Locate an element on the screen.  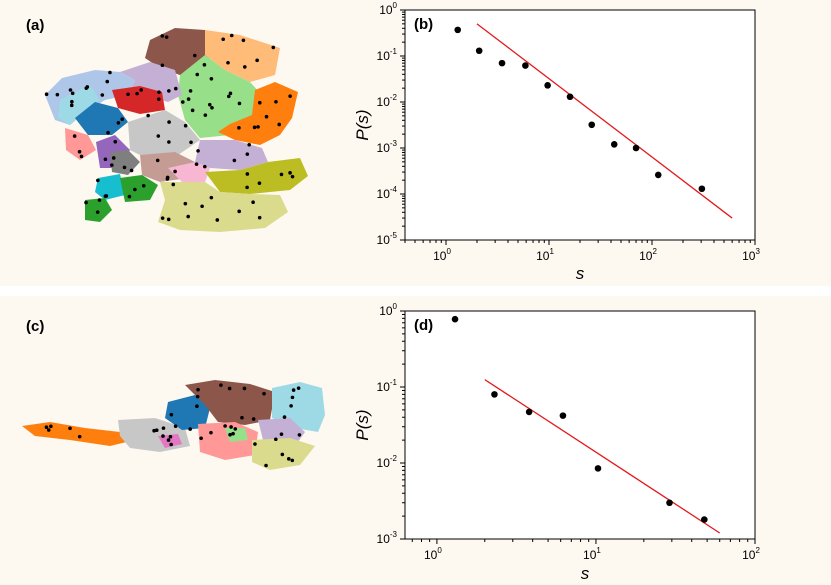
tick-exponent: -1 is located at coordinates (394, 51).